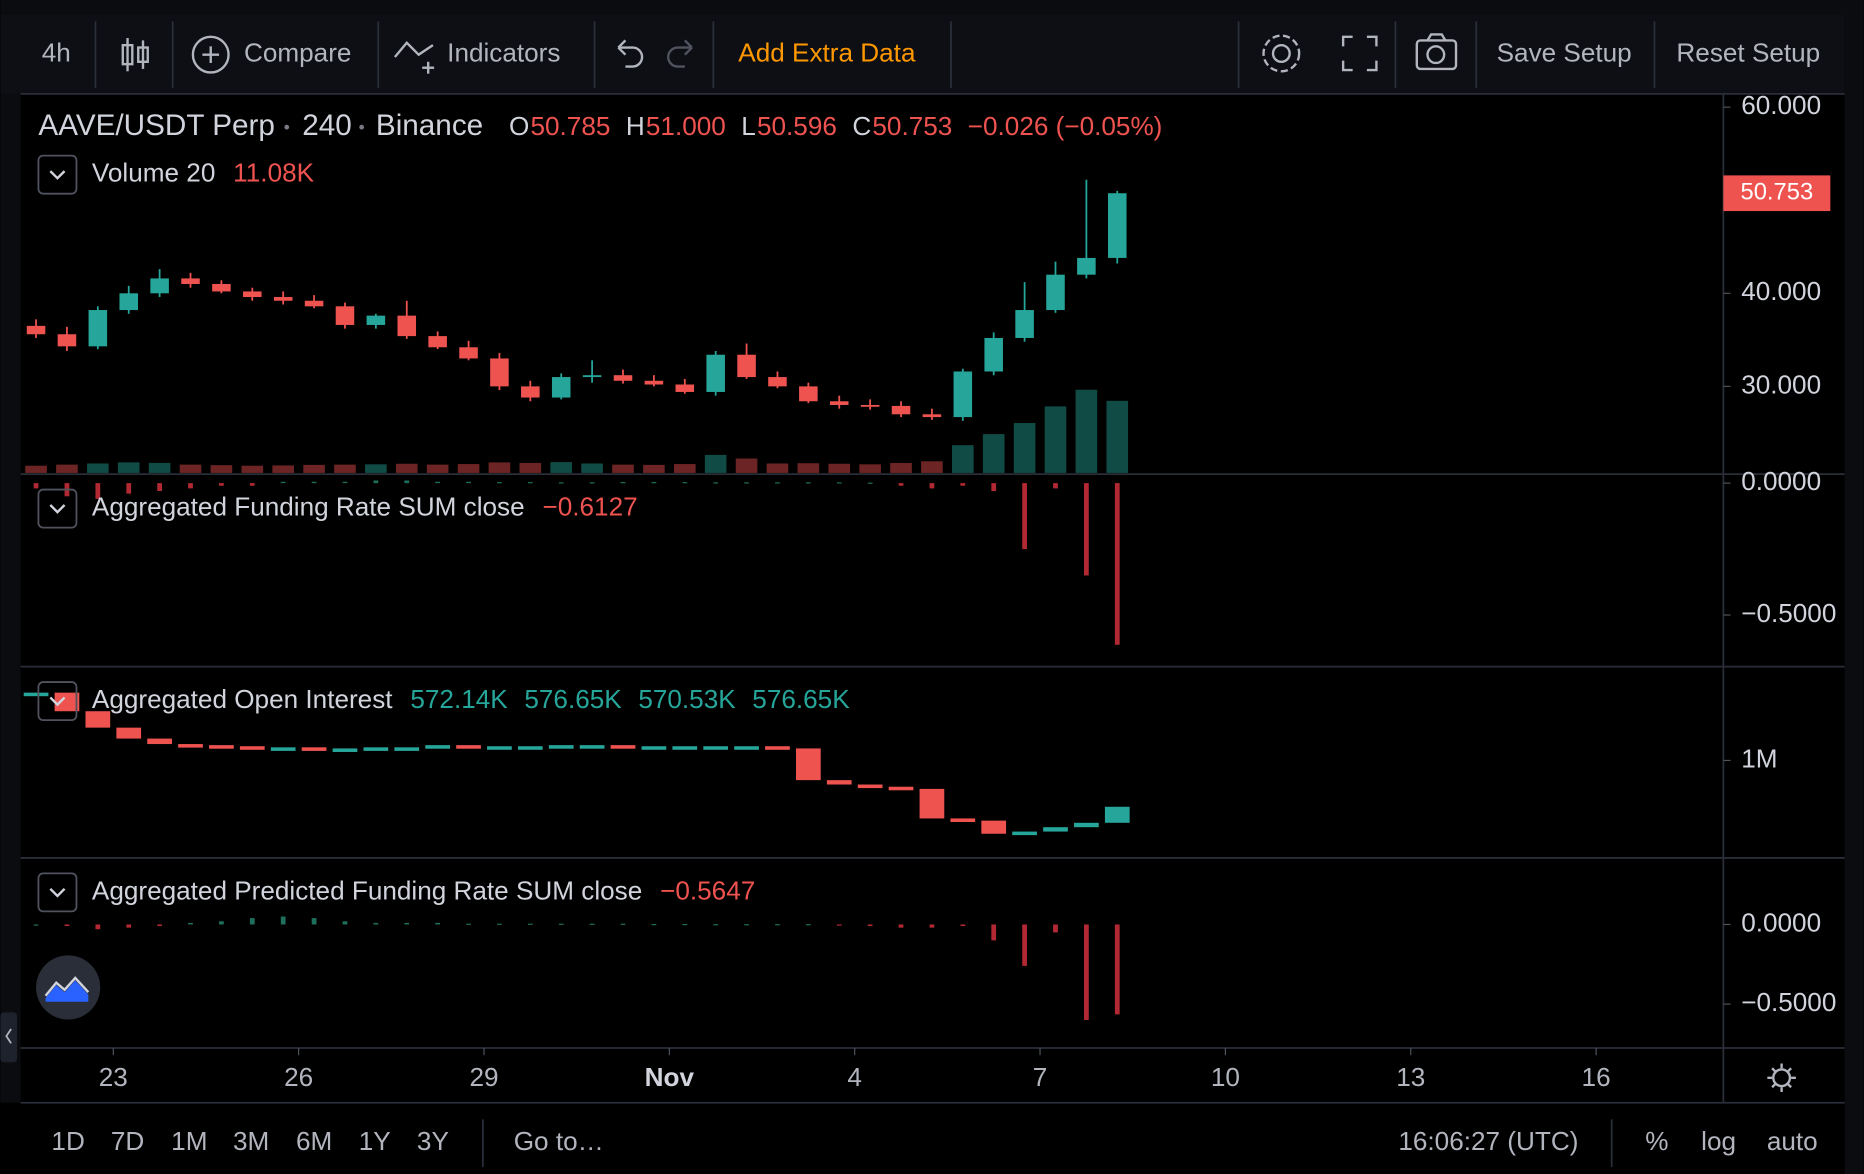 This screenshot has height=1174, width=1864. What do you see at coordinates (1792, 1141) in the screenshot?
I see `auto-toggle: auto` at bounding box center [1792, 1141].